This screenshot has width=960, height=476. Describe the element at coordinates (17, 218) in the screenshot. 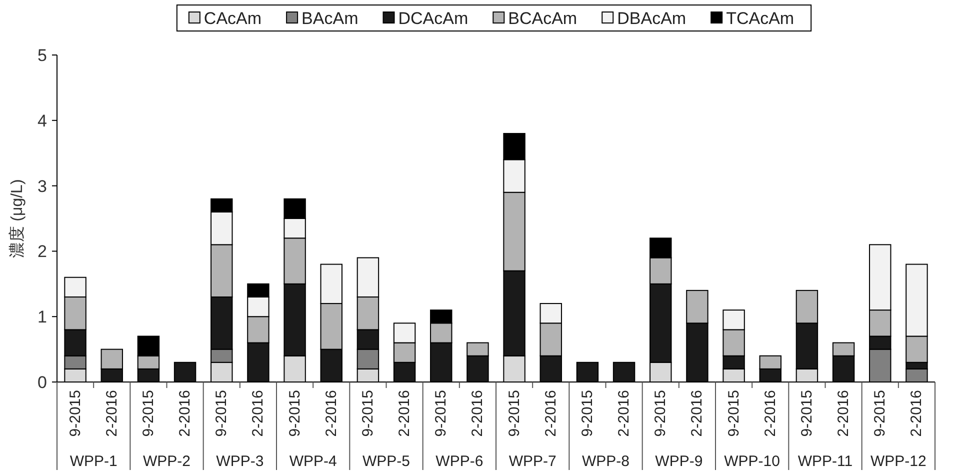

I see `y-axis-title: 濃度 (μg/L)` at that location.